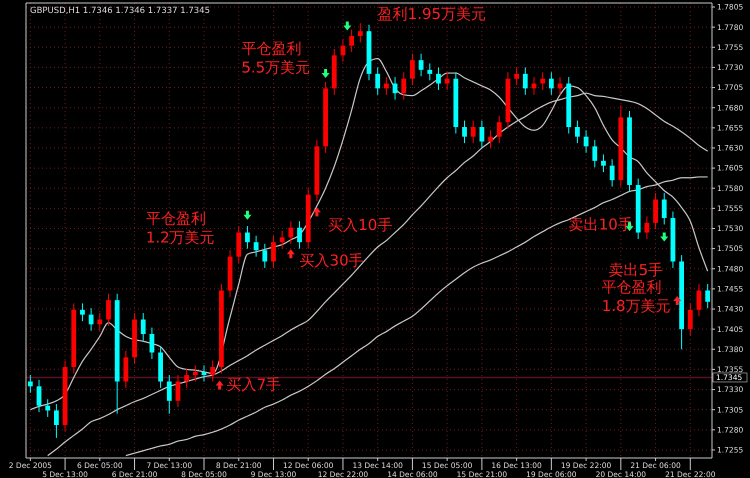  What do you see at coordinates (332, 261) in the screenshot?
I see `annotation: 买入30手` at bounding box center [332, 261].